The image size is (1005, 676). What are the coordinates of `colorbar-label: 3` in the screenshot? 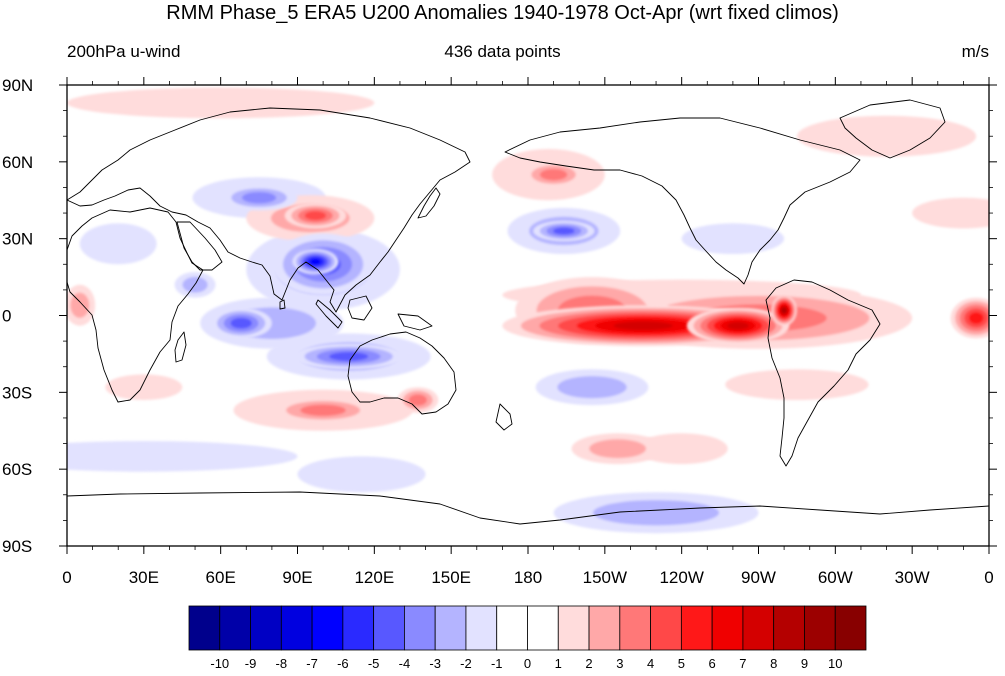 It's located at (619, 663).